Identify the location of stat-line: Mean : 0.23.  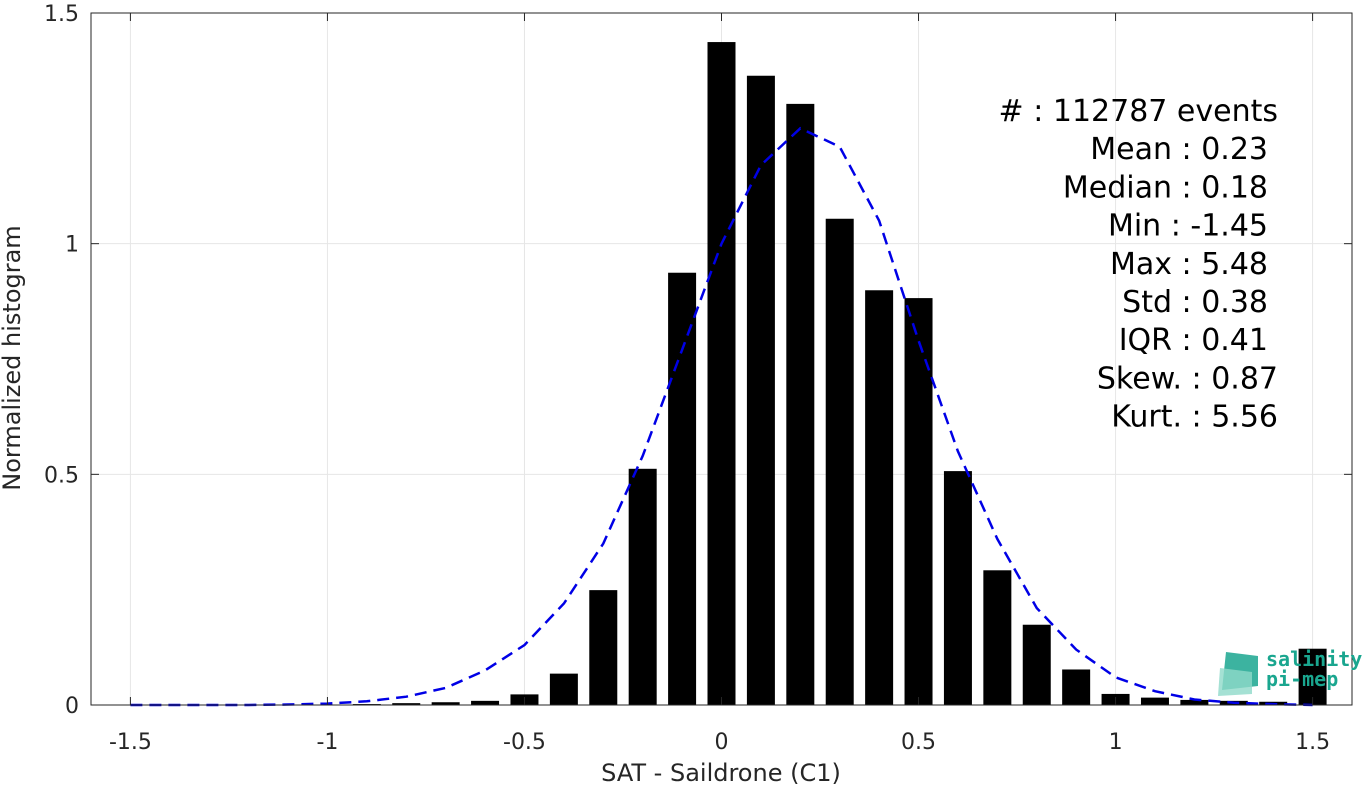
(1179, 149).